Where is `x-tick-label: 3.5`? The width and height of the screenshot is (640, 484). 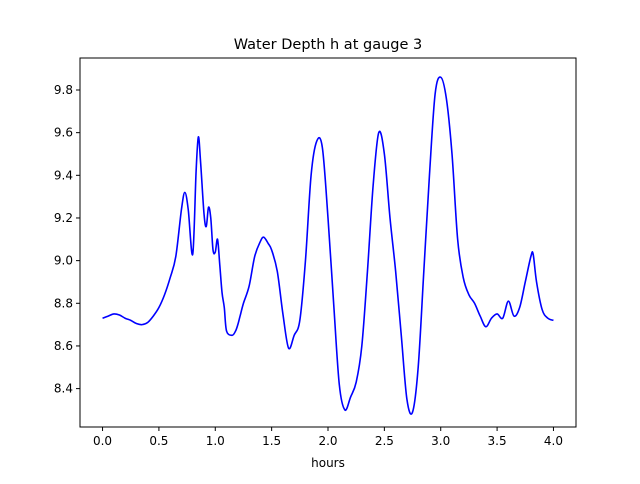 x-tick-label: 3.5 is located at coordinates (497, 441).